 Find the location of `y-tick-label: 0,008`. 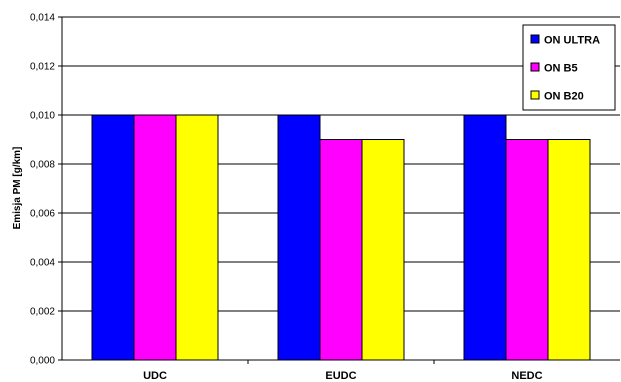

y-tick-label: 0,008 is located at coordinates (42, 165).